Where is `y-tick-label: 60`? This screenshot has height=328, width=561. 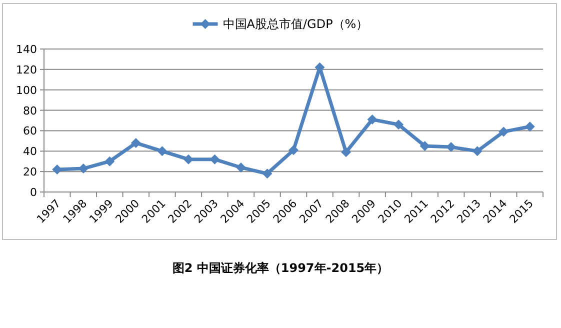 y-tick-label: 60 is located at coordinates (30, 131).